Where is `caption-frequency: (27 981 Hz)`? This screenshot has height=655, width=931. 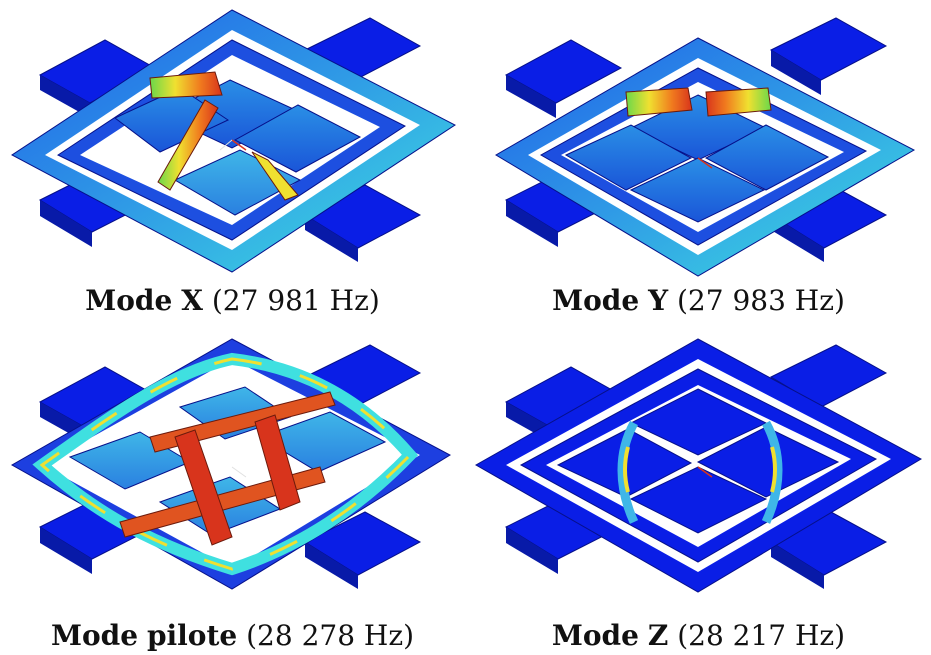
caption-frequency: (27 981 Hz) is located at coordinates (295, 300).